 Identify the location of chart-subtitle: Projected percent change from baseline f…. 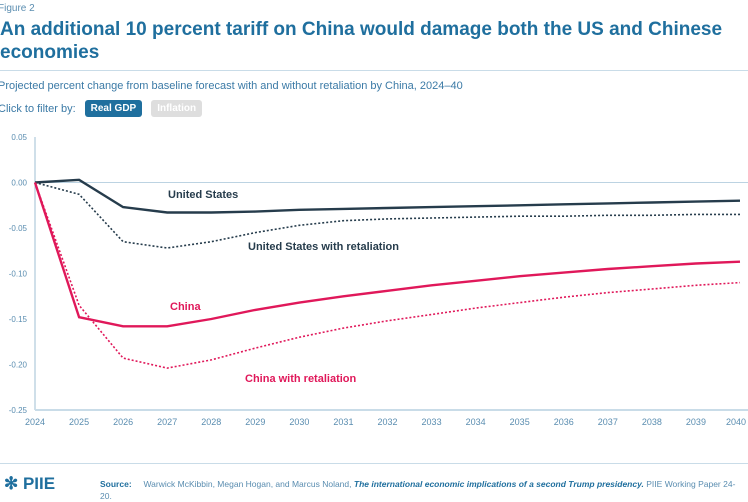
(231, 86).